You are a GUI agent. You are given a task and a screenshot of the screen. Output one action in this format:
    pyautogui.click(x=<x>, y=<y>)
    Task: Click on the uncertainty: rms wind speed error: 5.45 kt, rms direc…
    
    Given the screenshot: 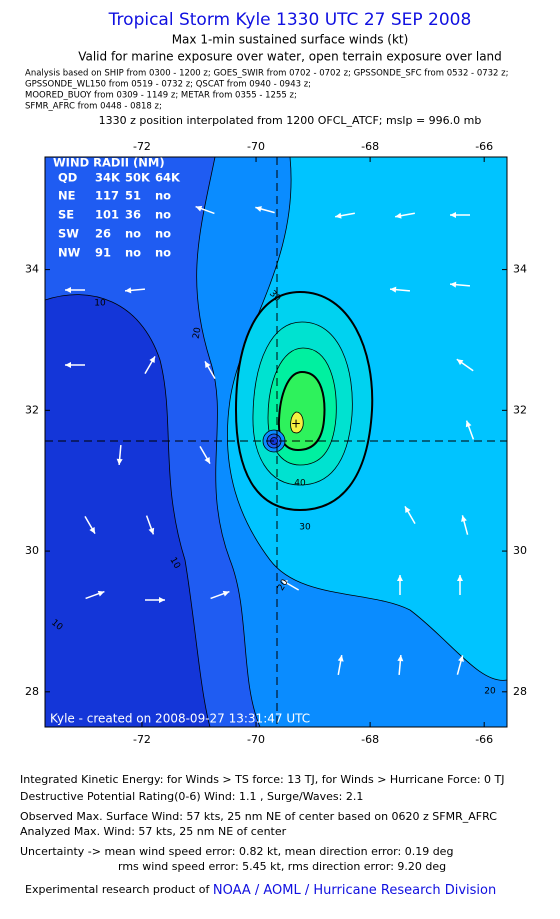 What is the action you would take?
    pyautogui.click(x=282, y=866)
    